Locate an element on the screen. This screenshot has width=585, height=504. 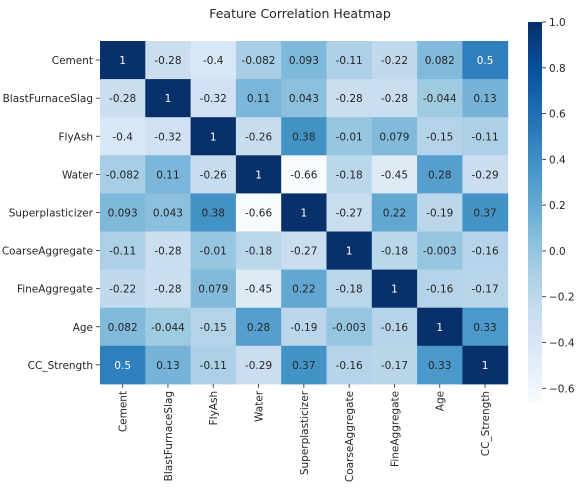
heatmap-value-label: 0.093 is located at coordinates (123, 213).